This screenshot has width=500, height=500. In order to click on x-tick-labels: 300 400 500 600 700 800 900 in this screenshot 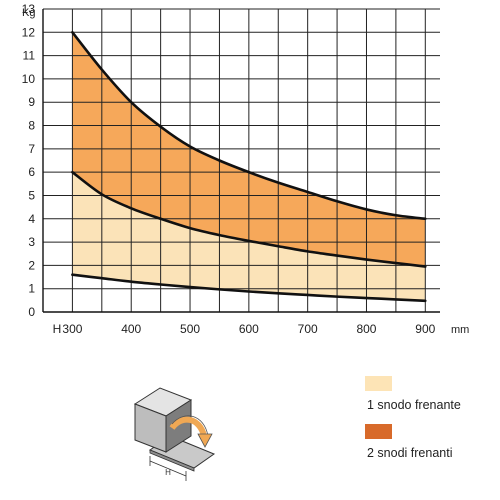, I will do `click(248, 329)`.